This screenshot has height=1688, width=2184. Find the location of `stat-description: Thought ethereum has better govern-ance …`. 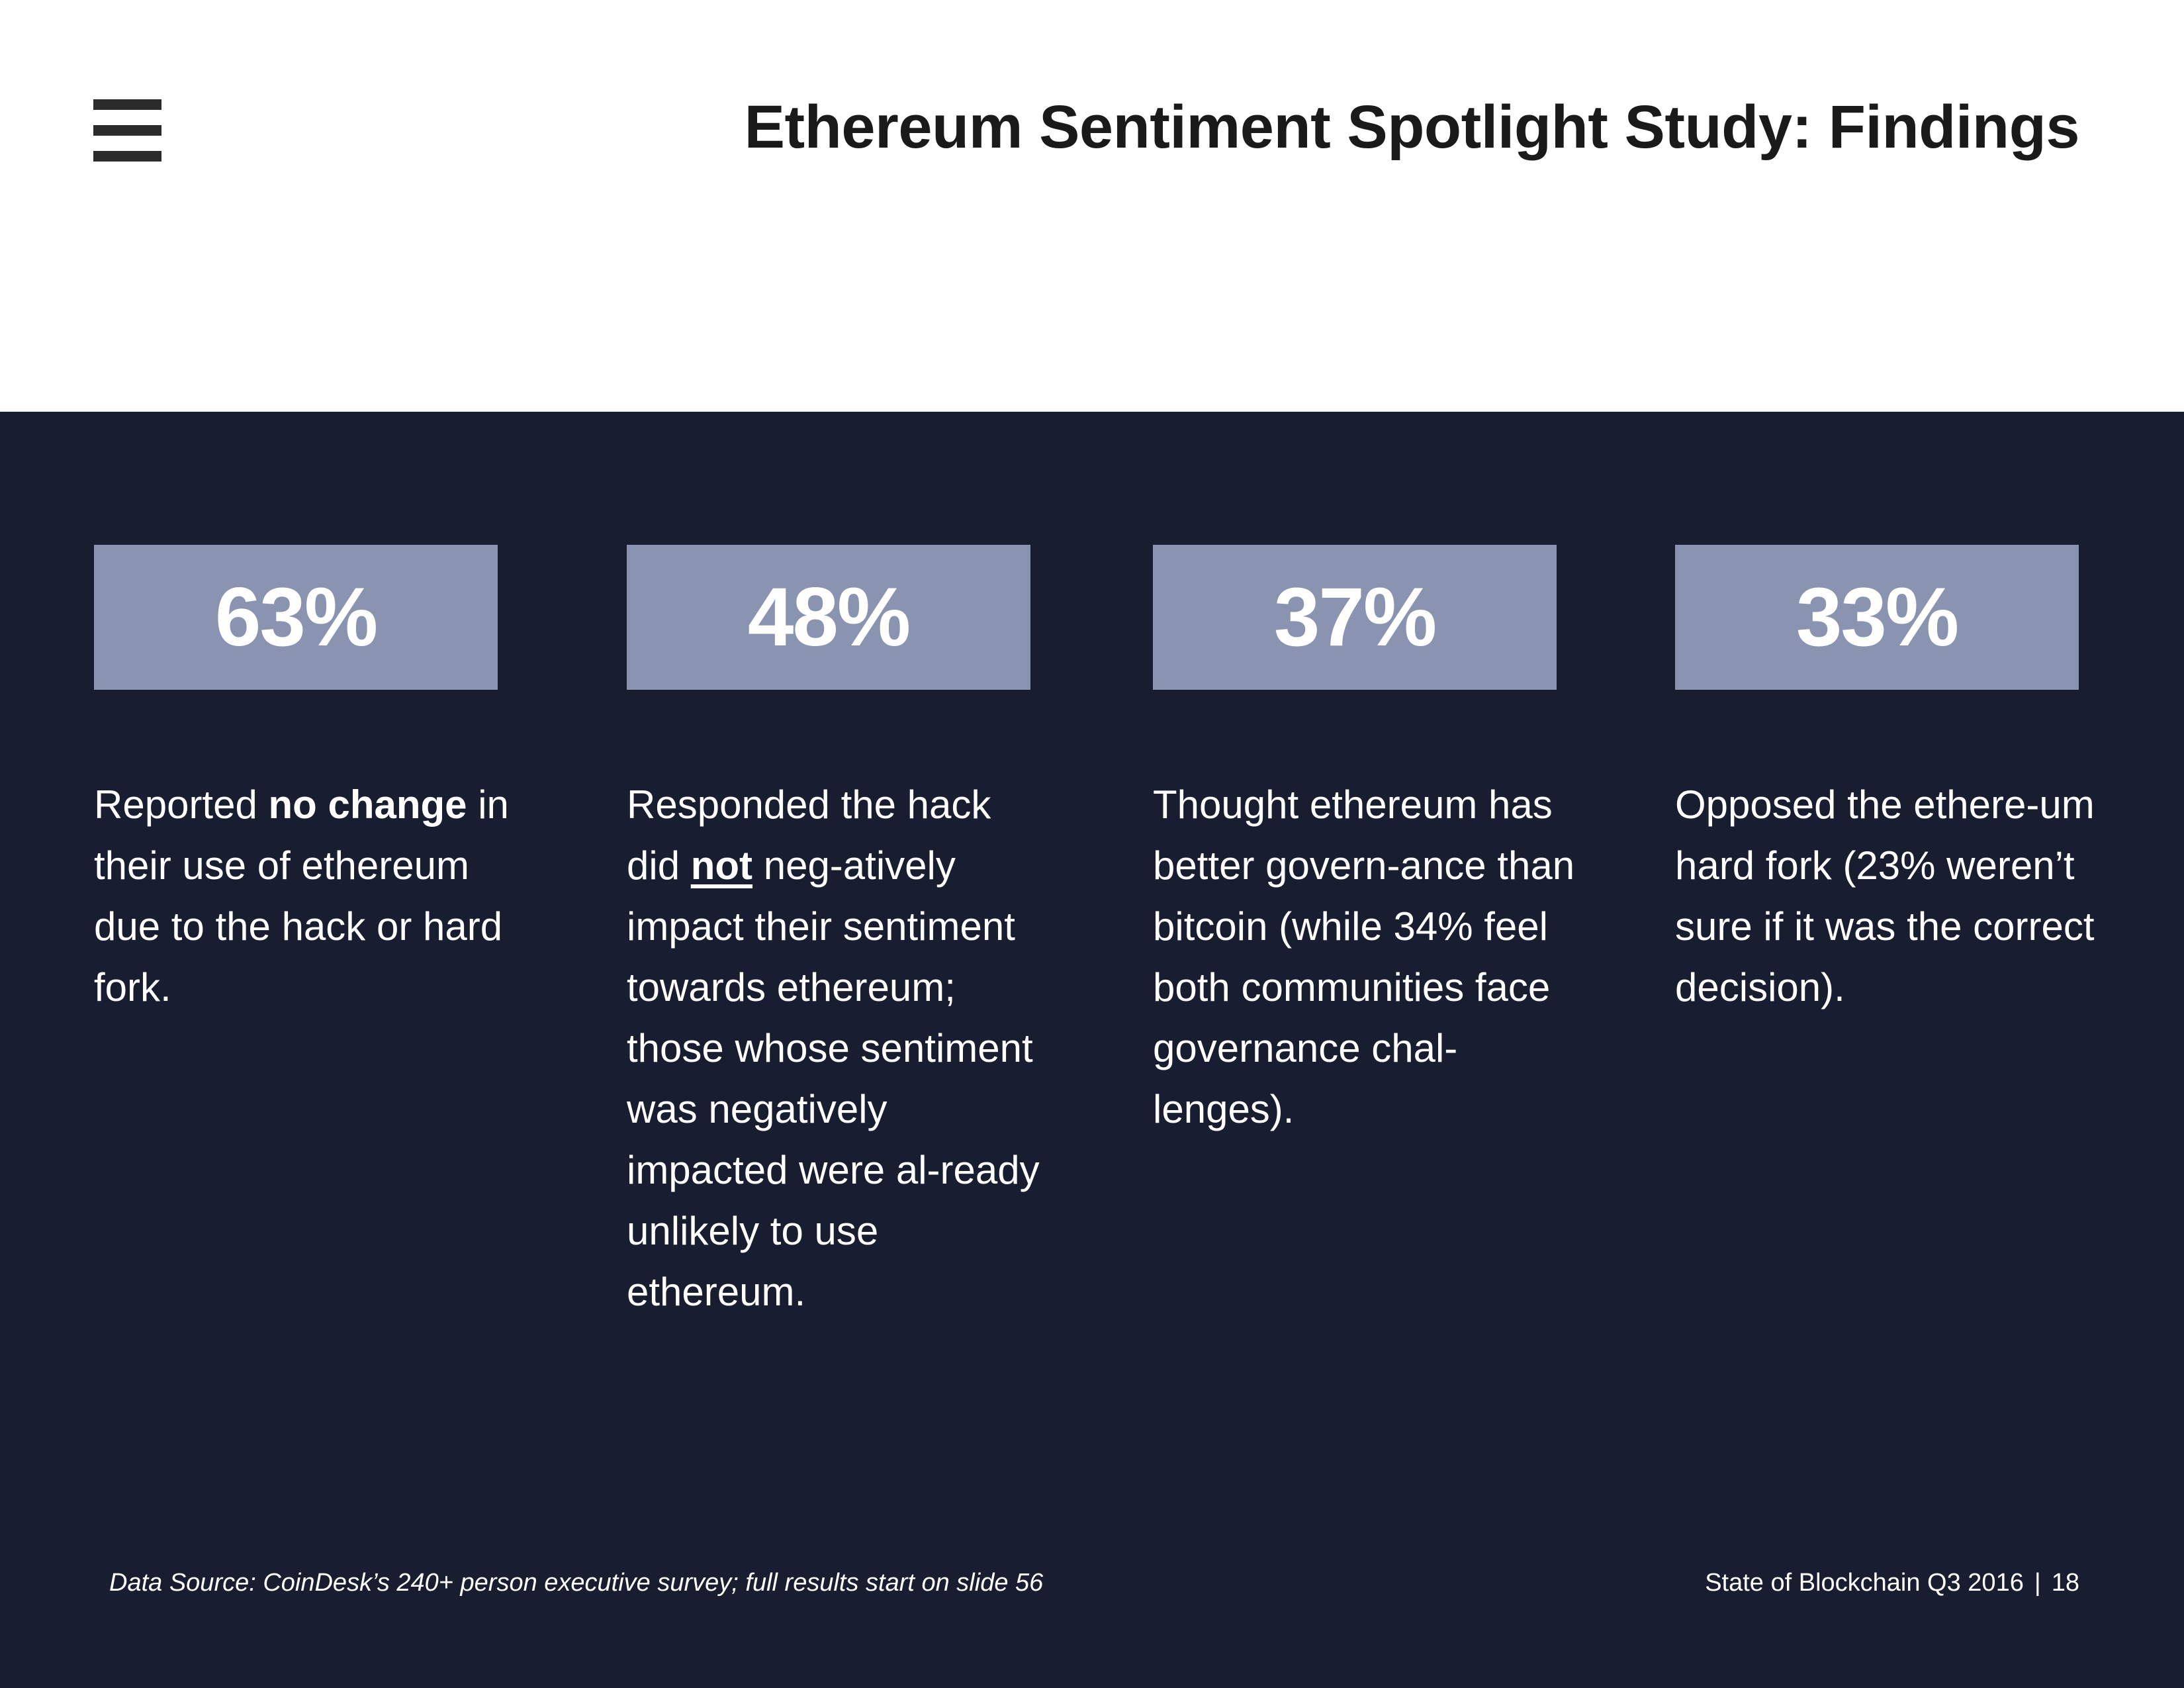

stat-description: Thought ethereum has better govern-ance … is located at coordinates (1364, 956).